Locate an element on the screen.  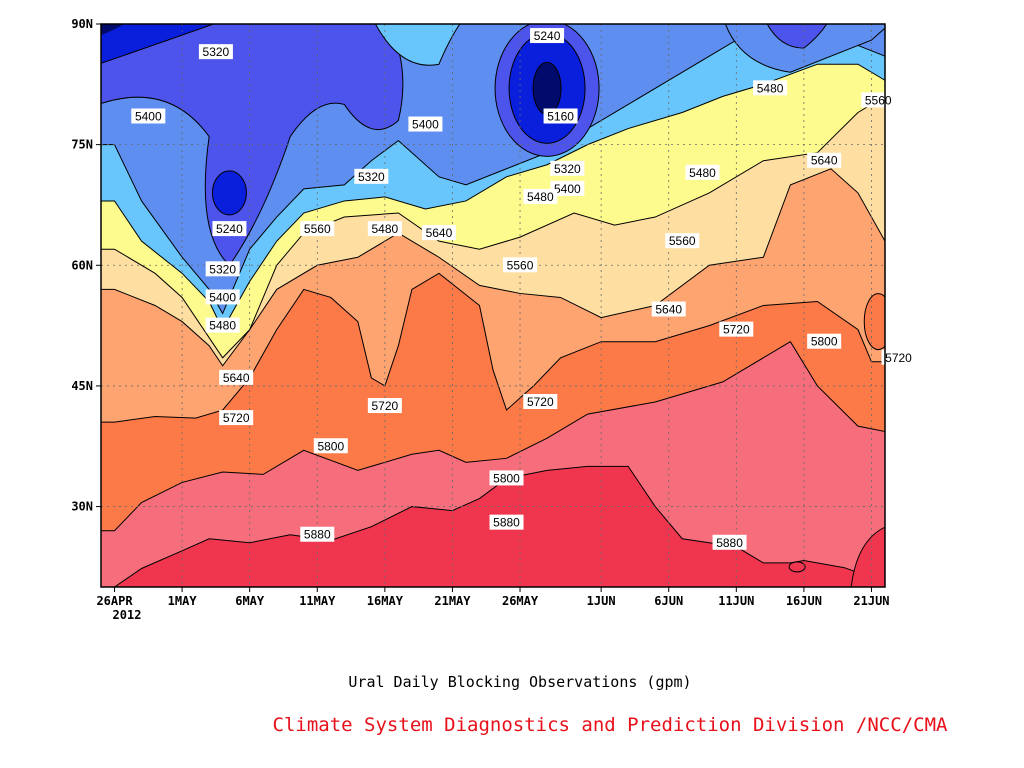
y-tick-label: 75N is located at coordinates (82, 145).